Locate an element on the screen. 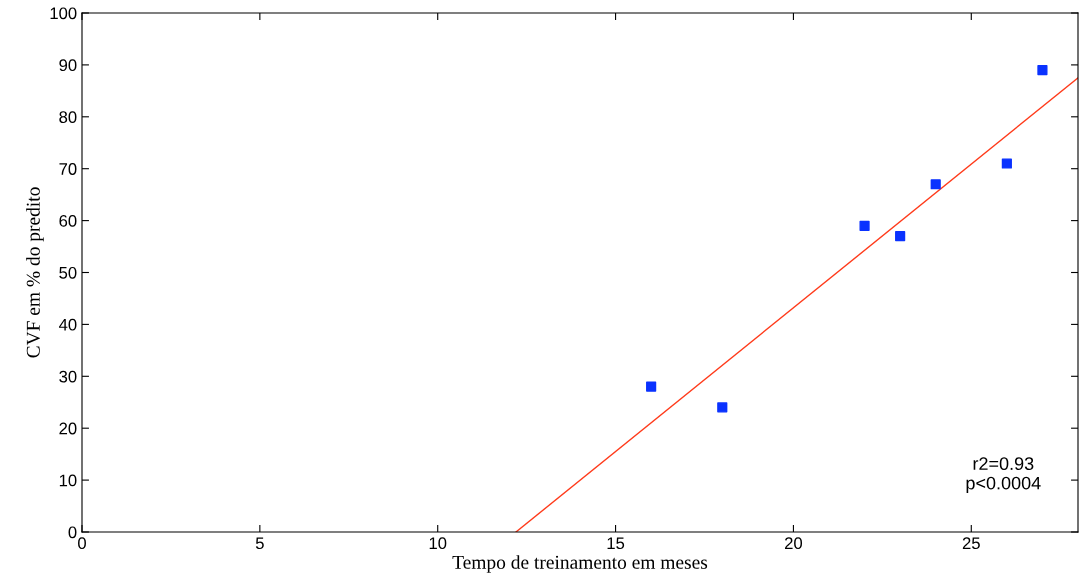 The height and width of the screenshot is (582, 1081). y-axis-title: CVF em % do predito is located at coordinates (35, 272).